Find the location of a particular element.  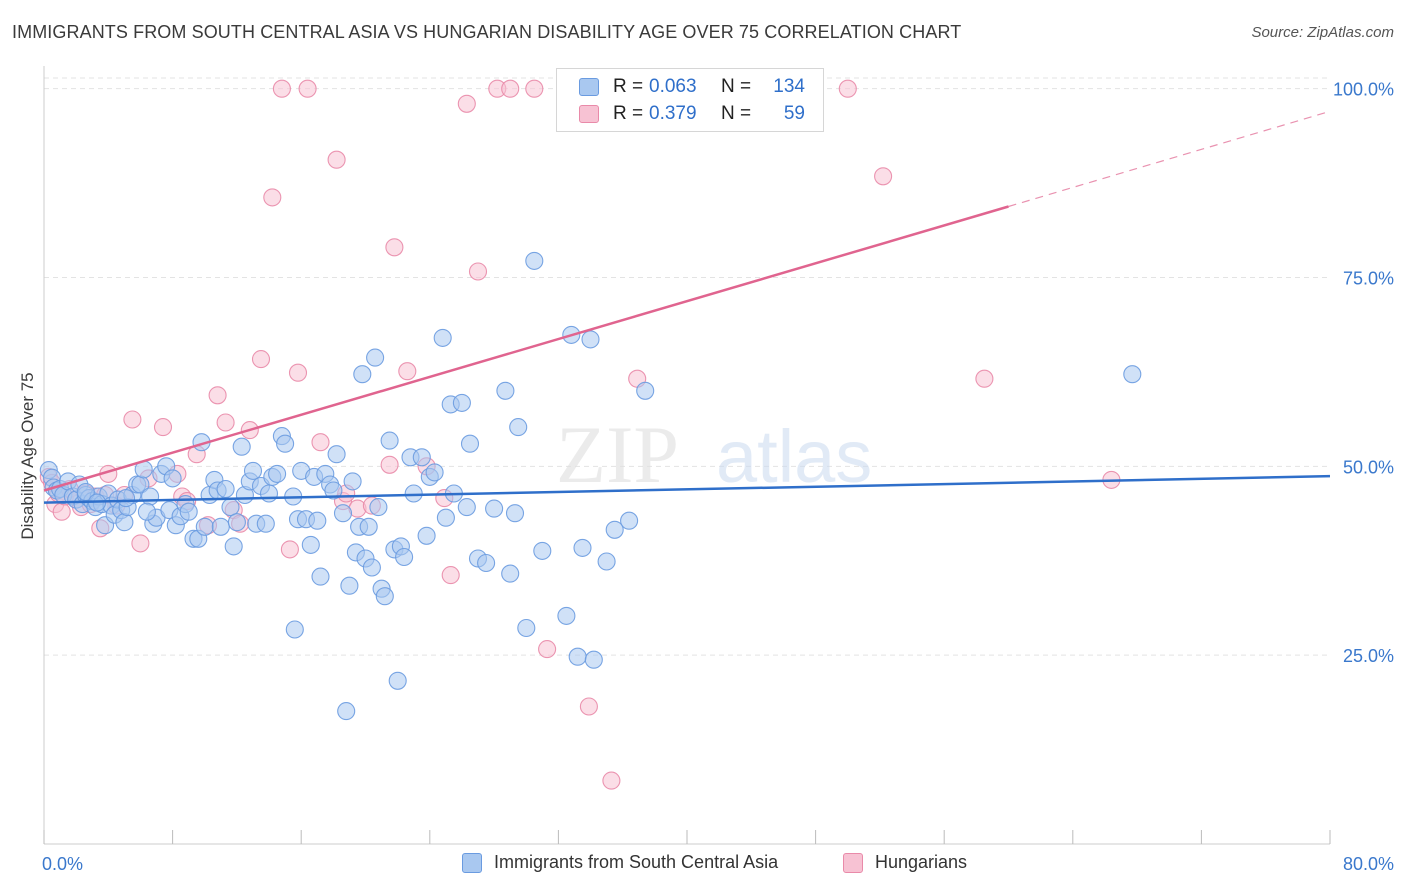

y-tick-label: 75.0% is located at coordinates (1368, 278).